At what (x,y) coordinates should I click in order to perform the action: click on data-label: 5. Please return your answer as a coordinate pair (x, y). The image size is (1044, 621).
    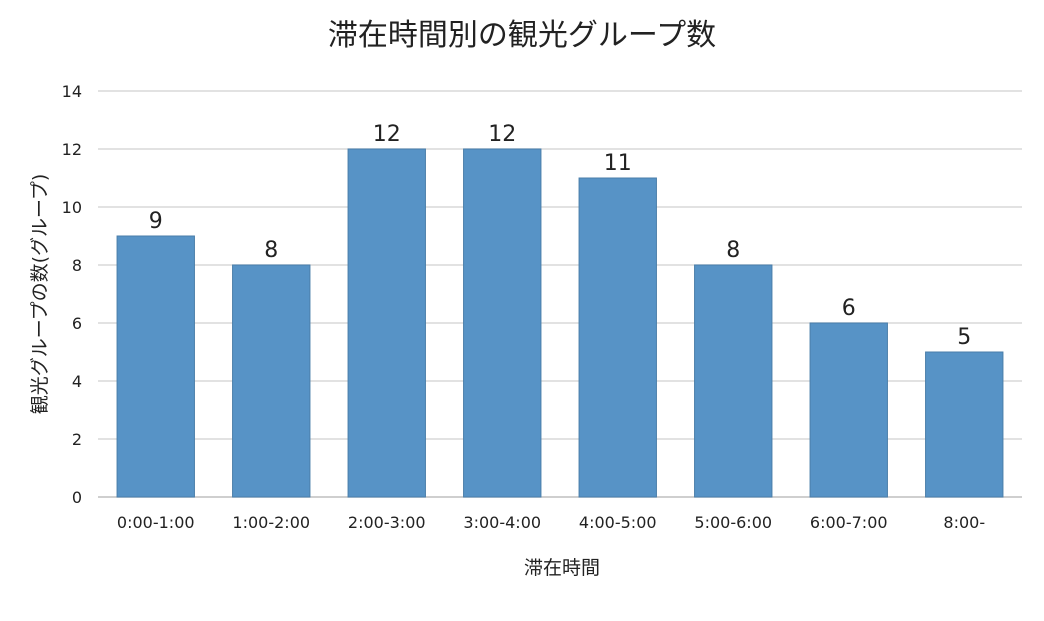
    Looking at the image, I should click on (964, 337).